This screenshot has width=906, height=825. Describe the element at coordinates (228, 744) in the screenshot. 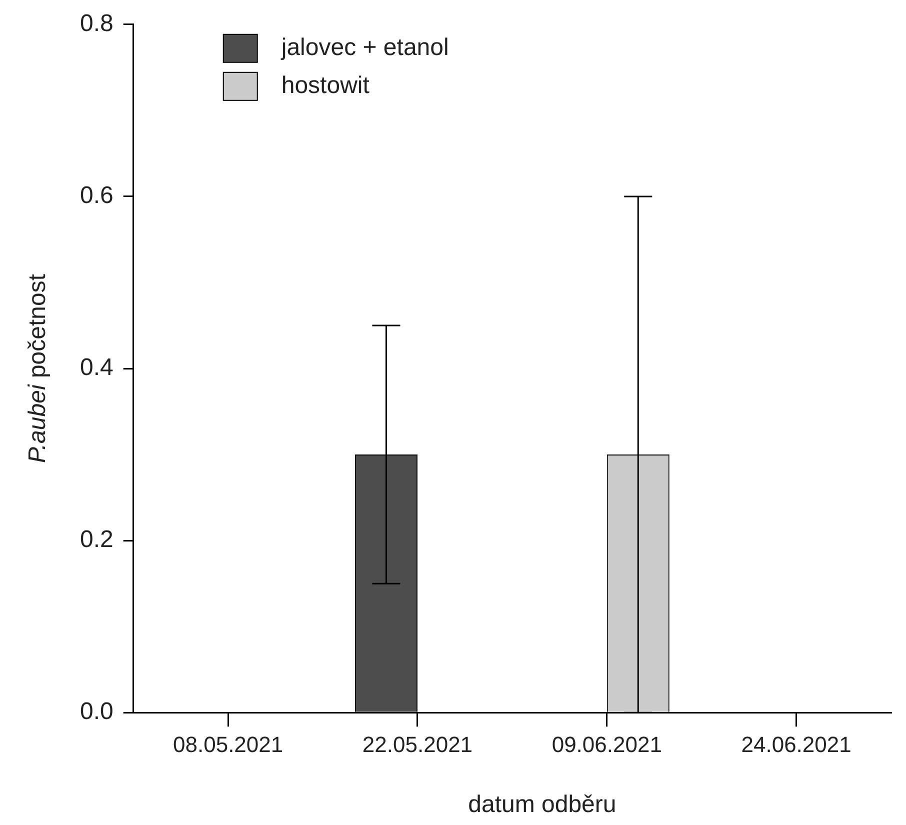

I see `x-tick-label: 08.05.2021` at that location.